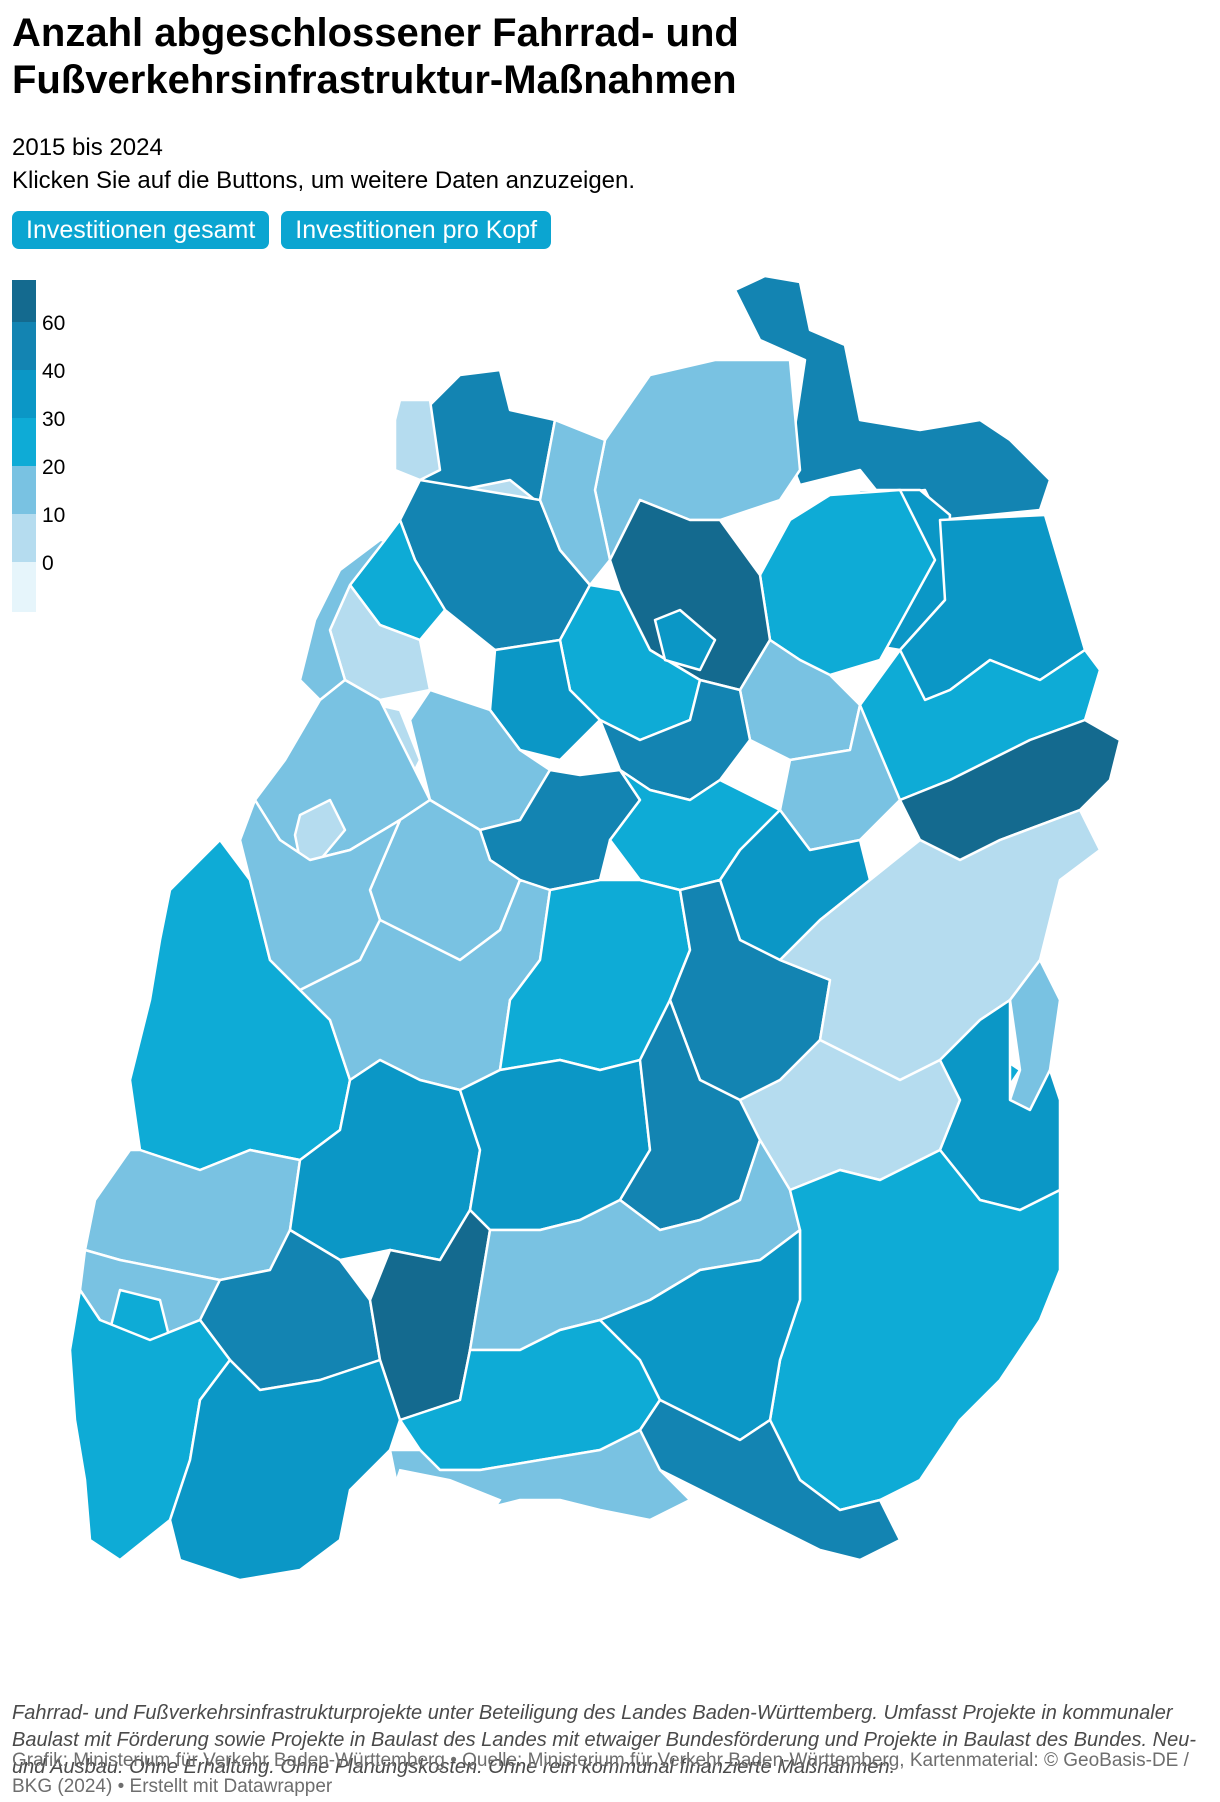  What do you see at coordinates (54, 419) in the screenshot?
I see `legend-tick-label: 30` at bounding box center [54, 419].